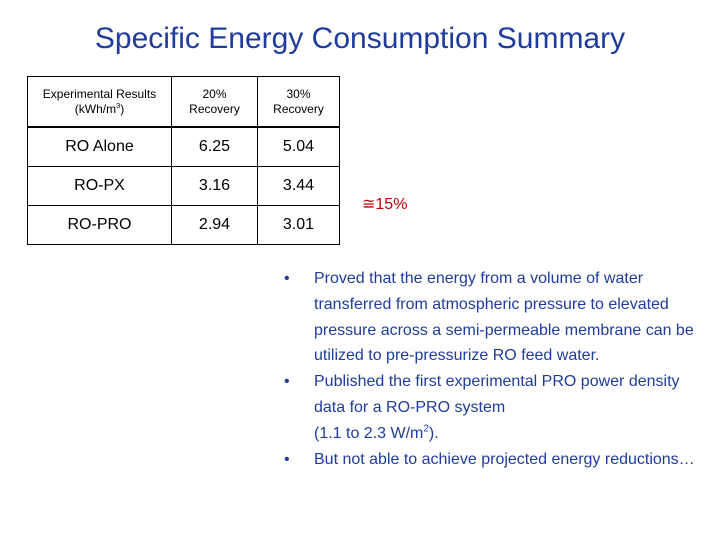 The height and width of the screenshot is (540, 720). I want to click on cell-30-recovery: 3.01, so click(298, 225).